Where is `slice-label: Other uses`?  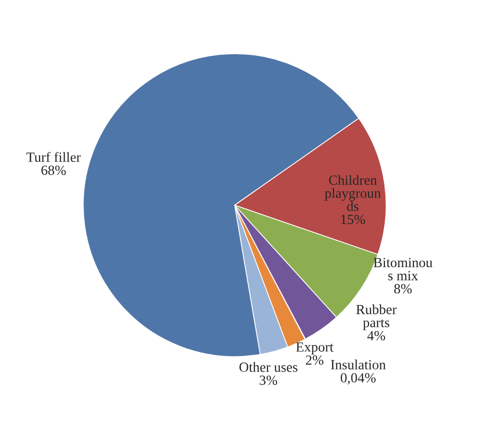 slice-label: Other uses is located at coordinates (268, 367).